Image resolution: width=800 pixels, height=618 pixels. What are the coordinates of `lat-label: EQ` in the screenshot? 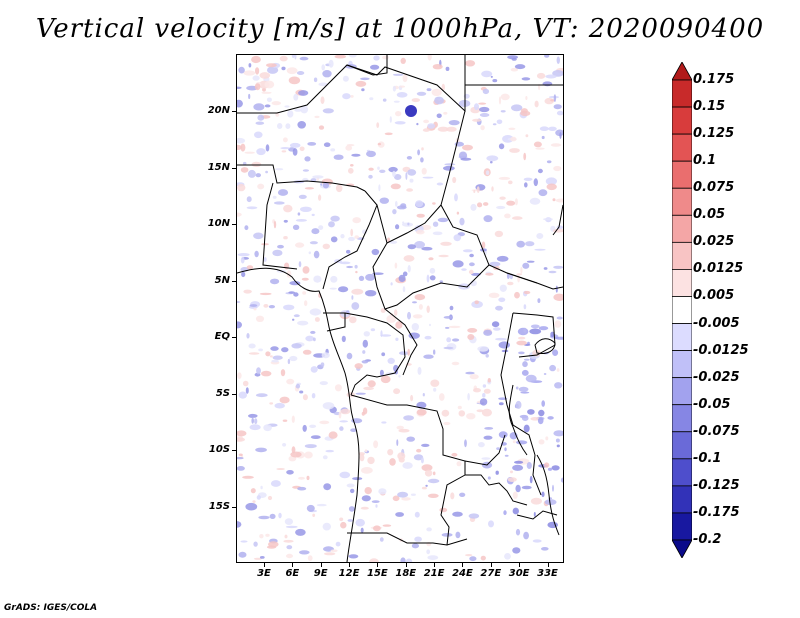 It's located at (222, 336).